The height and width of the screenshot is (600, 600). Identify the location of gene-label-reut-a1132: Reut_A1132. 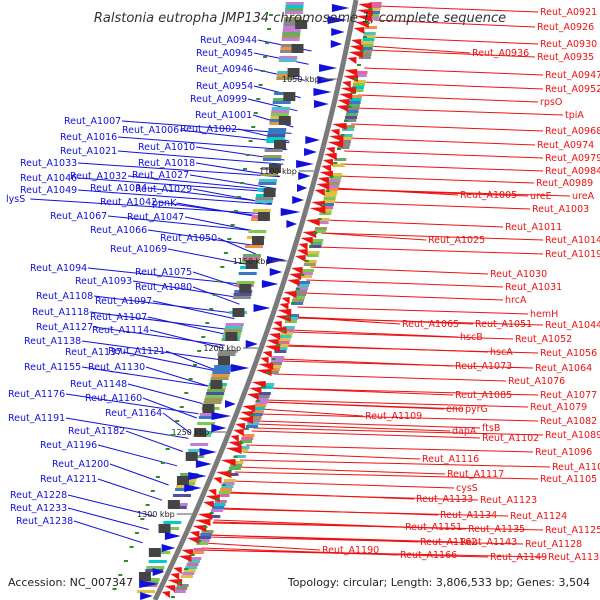
(574, 557).